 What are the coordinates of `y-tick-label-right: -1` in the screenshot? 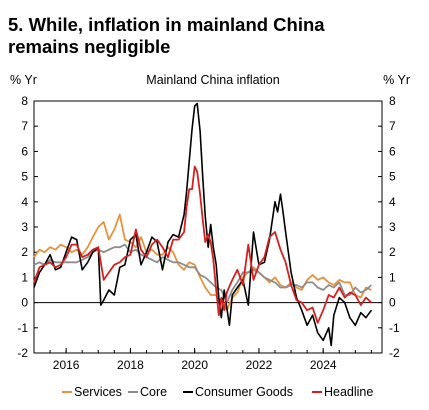 It's located at (394, 328).